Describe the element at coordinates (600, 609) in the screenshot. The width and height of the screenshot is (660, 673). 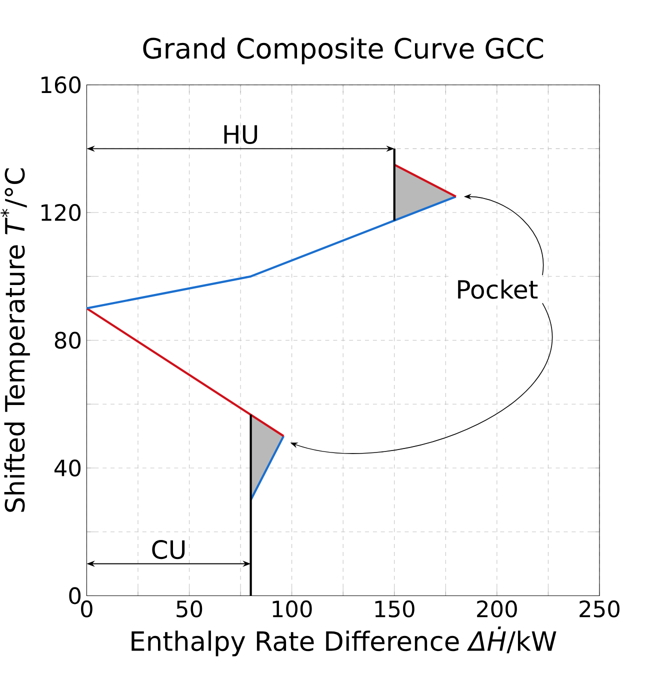
I see `x-tick-label: 250` at that location.